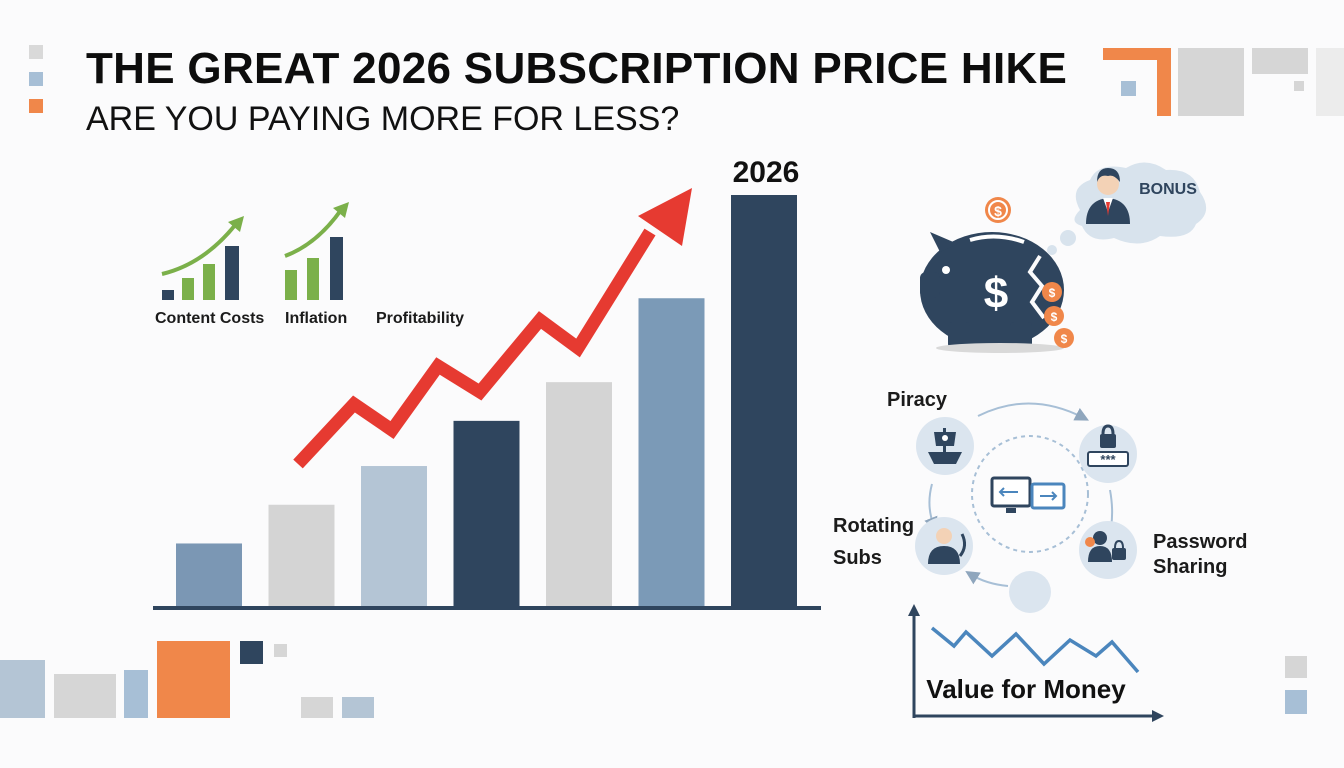 This screenshot has width=1344, height=768. What do you see at coordinates (1035, 650) in the screenshot?
I see `value-trend-line` at bounding box center [1035, 650].